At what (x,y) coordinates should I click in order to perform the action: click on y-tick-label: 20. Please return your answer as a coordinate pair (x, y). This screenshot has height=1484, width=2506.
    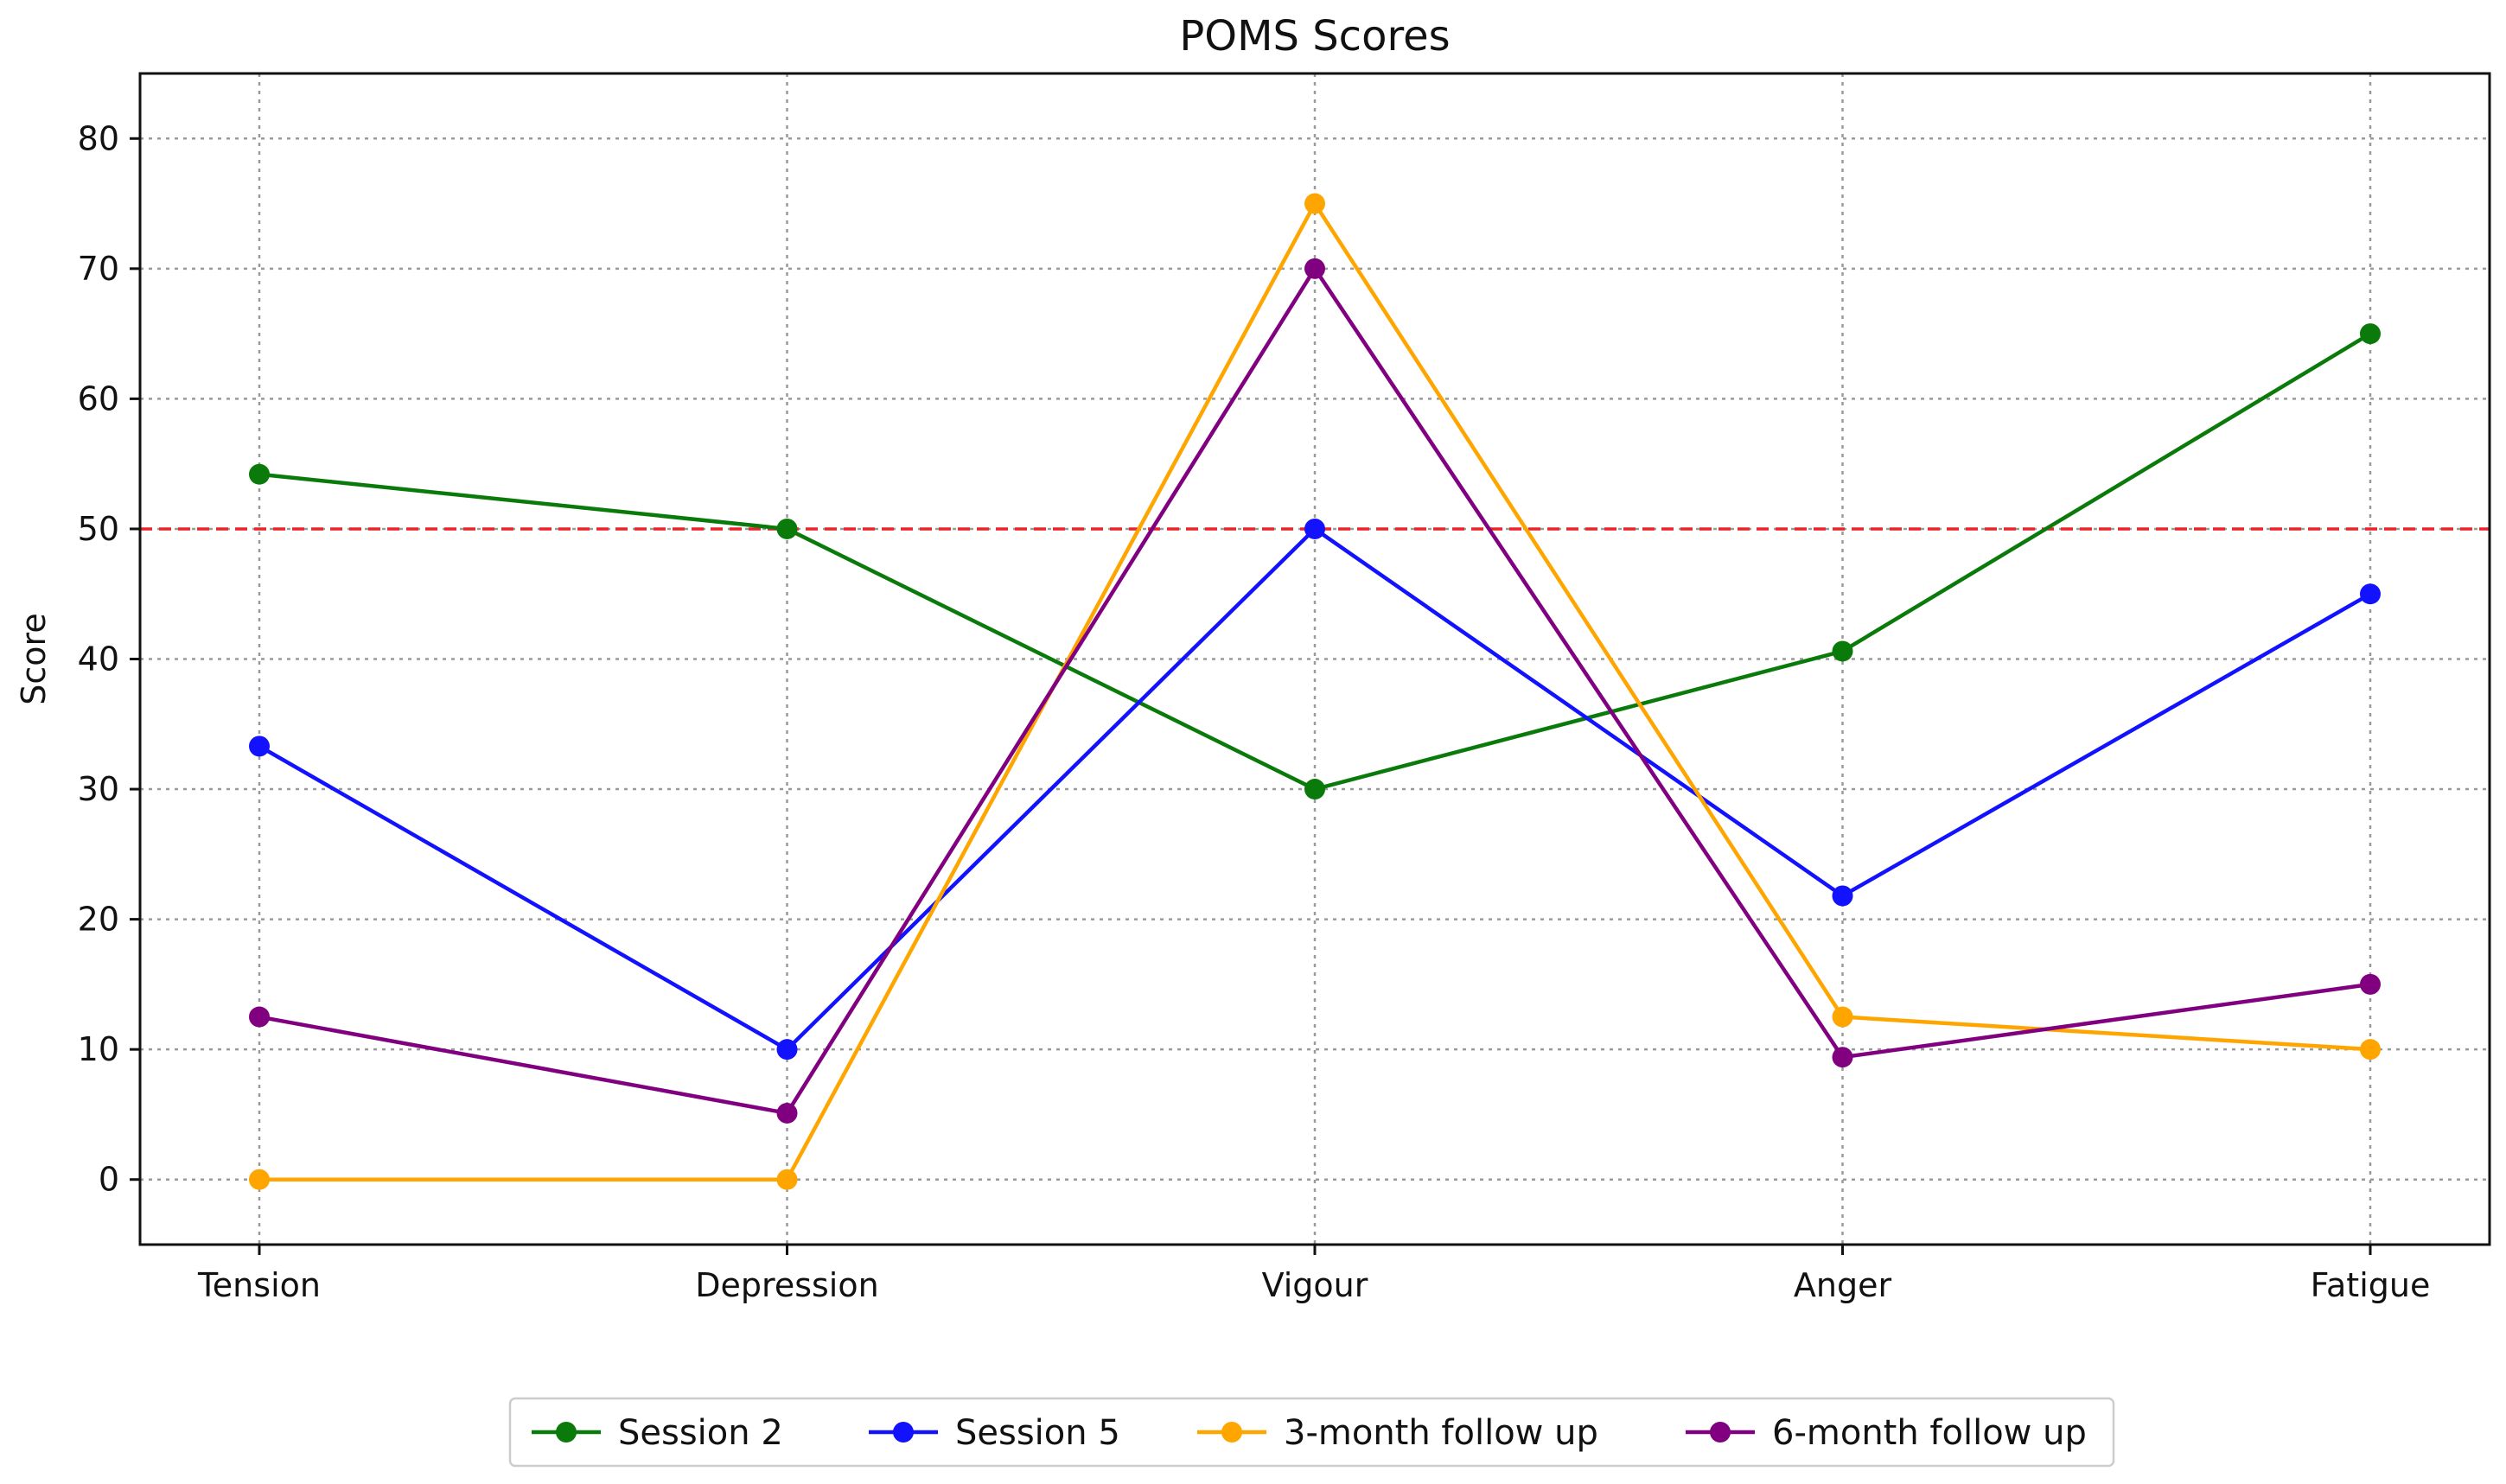
    Looking at the image, I should click on (98, 920).